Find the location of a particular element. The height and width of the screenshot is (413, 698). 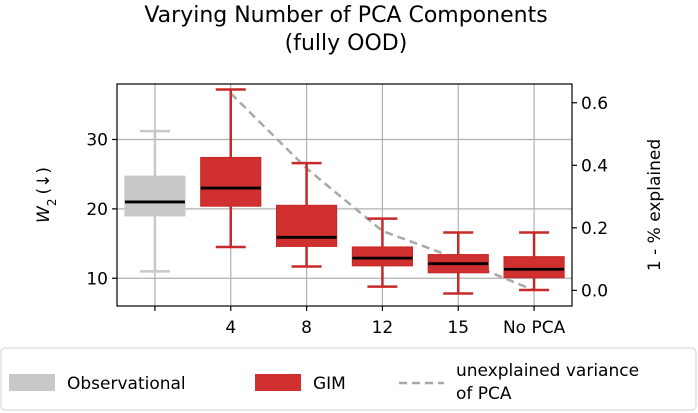

left-y-axis: 10 20 30 is located at coordinates (101, 210).